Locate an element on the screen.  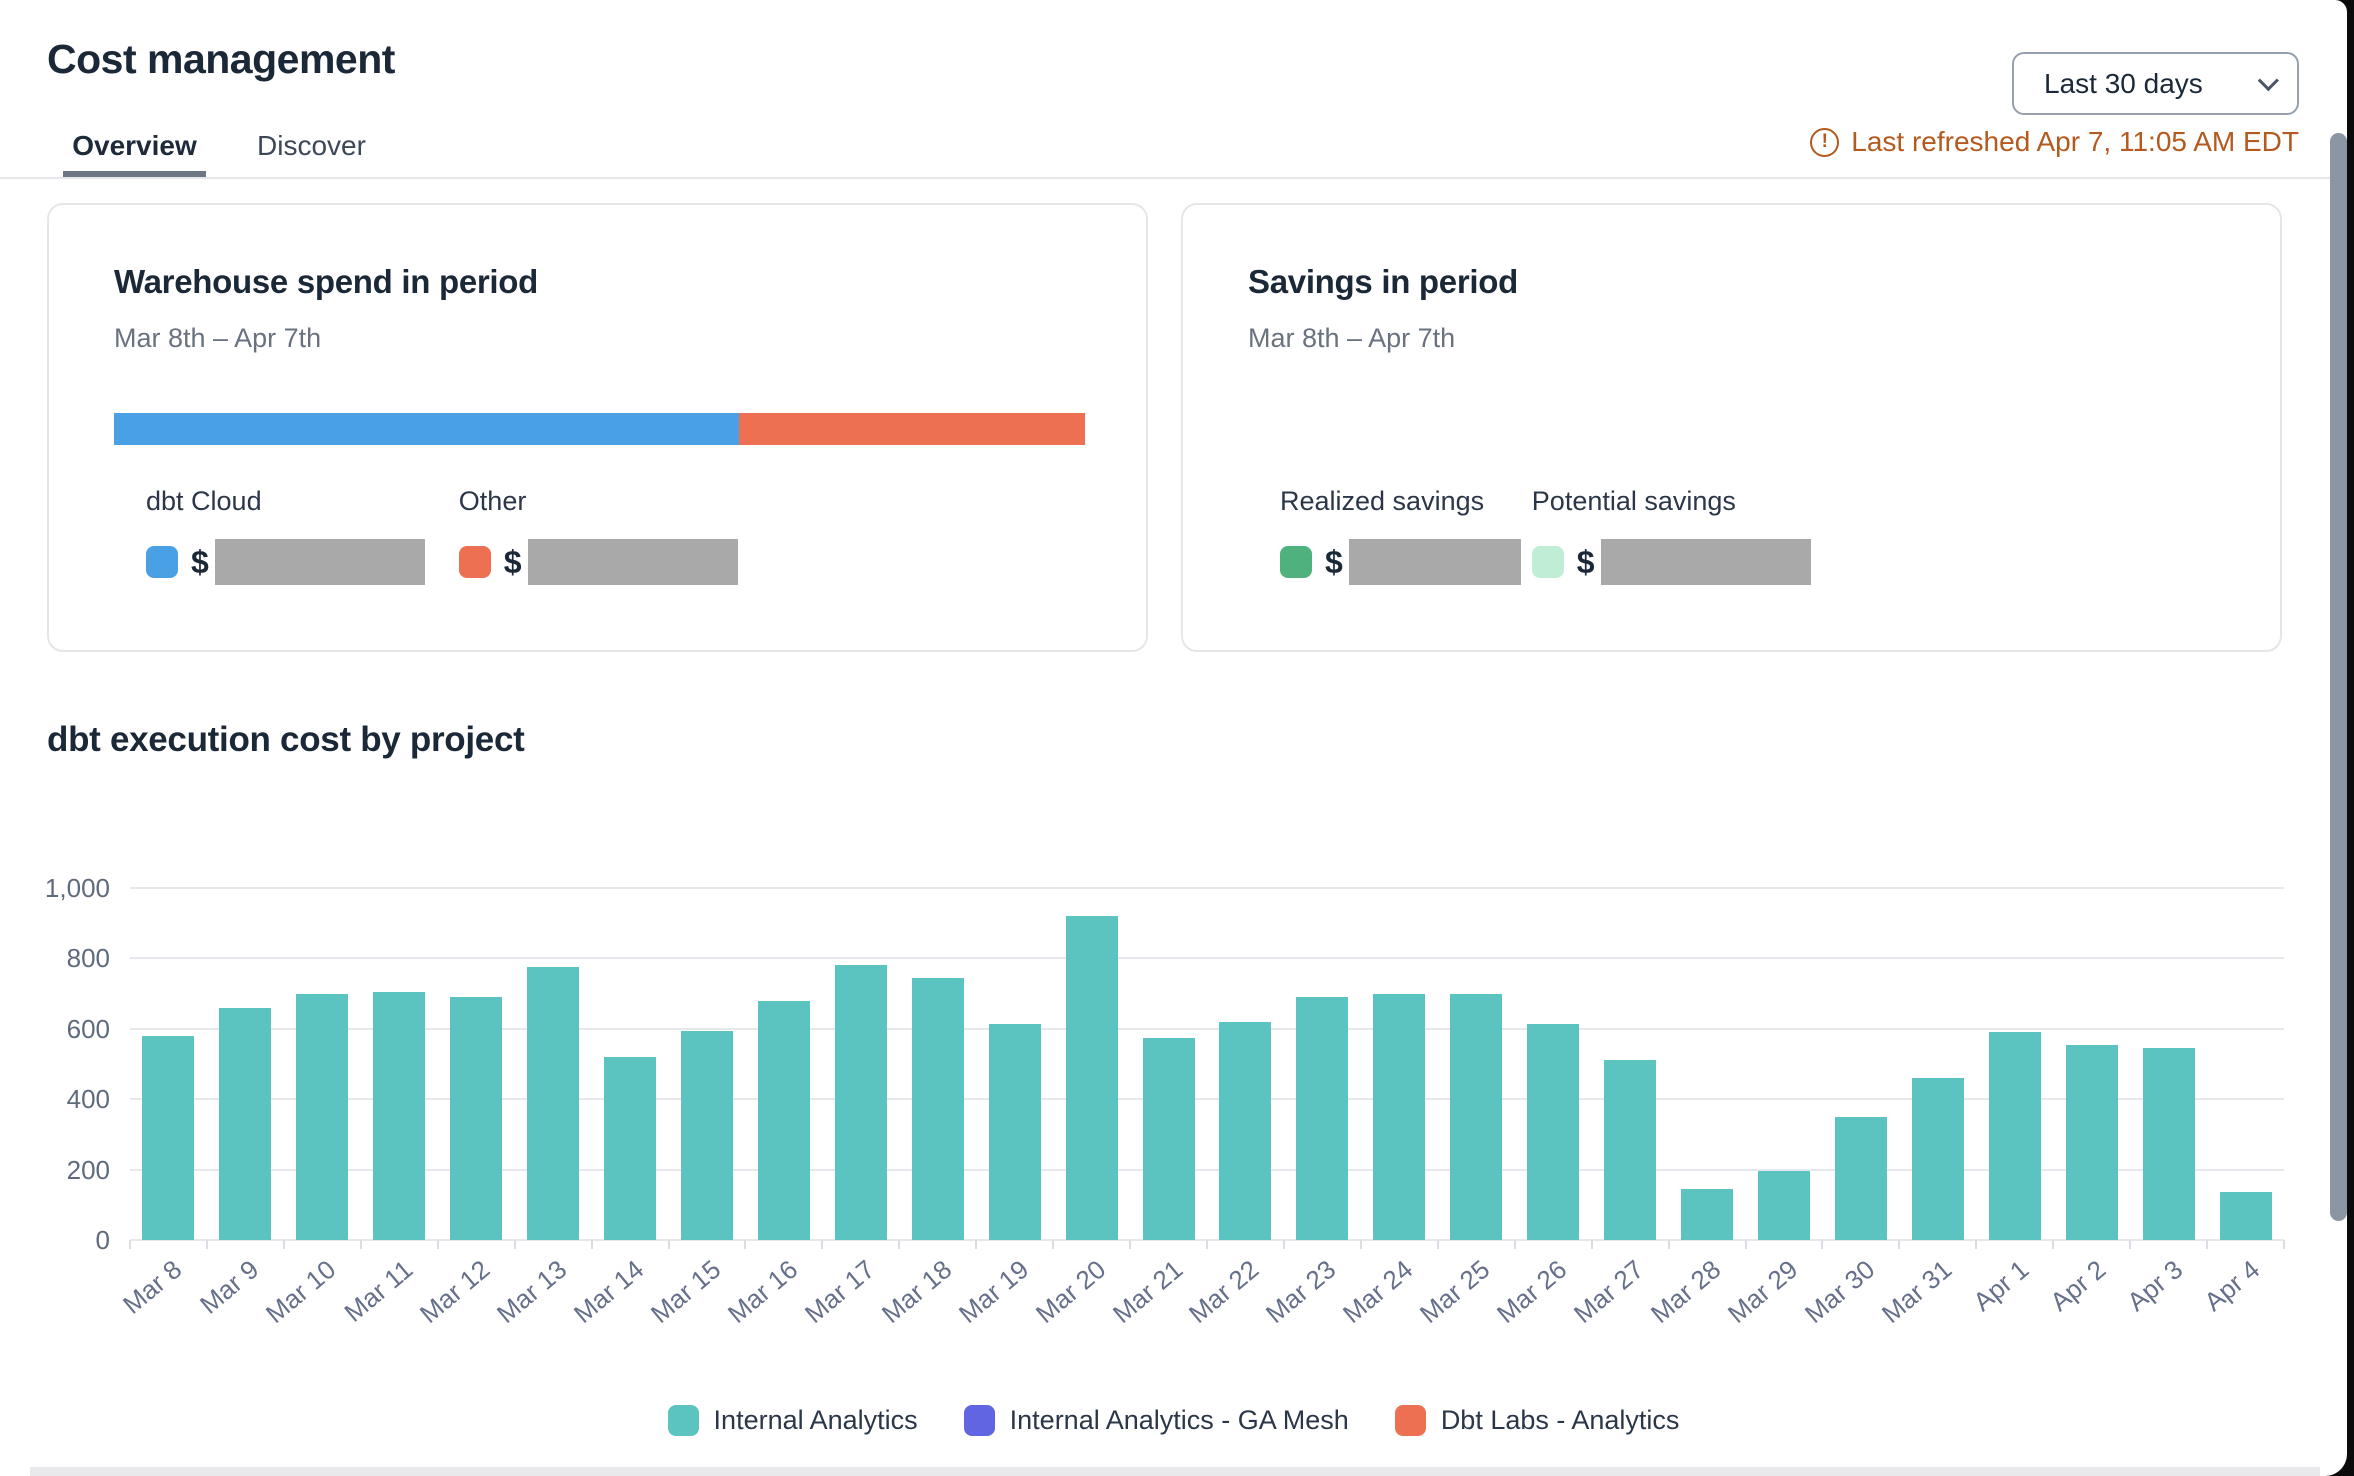
chart-legend-item-internal-analytics-ga-mesh: Internal Analytics - GA Mesh is located at coordinates (1156, 1420).